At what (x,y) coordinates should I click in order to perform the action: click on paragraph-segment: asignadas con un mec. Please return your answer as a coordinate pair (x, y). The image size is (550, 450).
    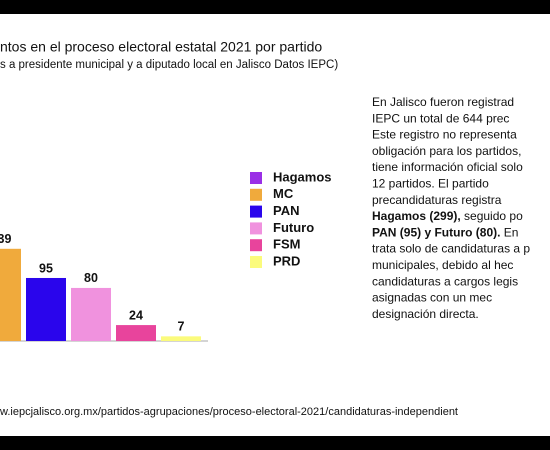
    Looking at the image, I should click on (432, 298).